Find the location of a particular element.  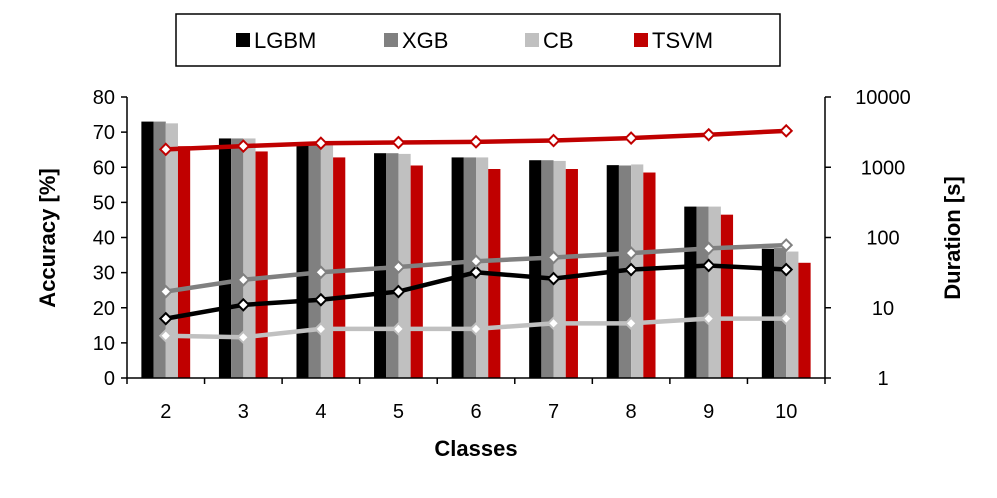

x-tick-label: 7 is located at coordinates (553, 412).